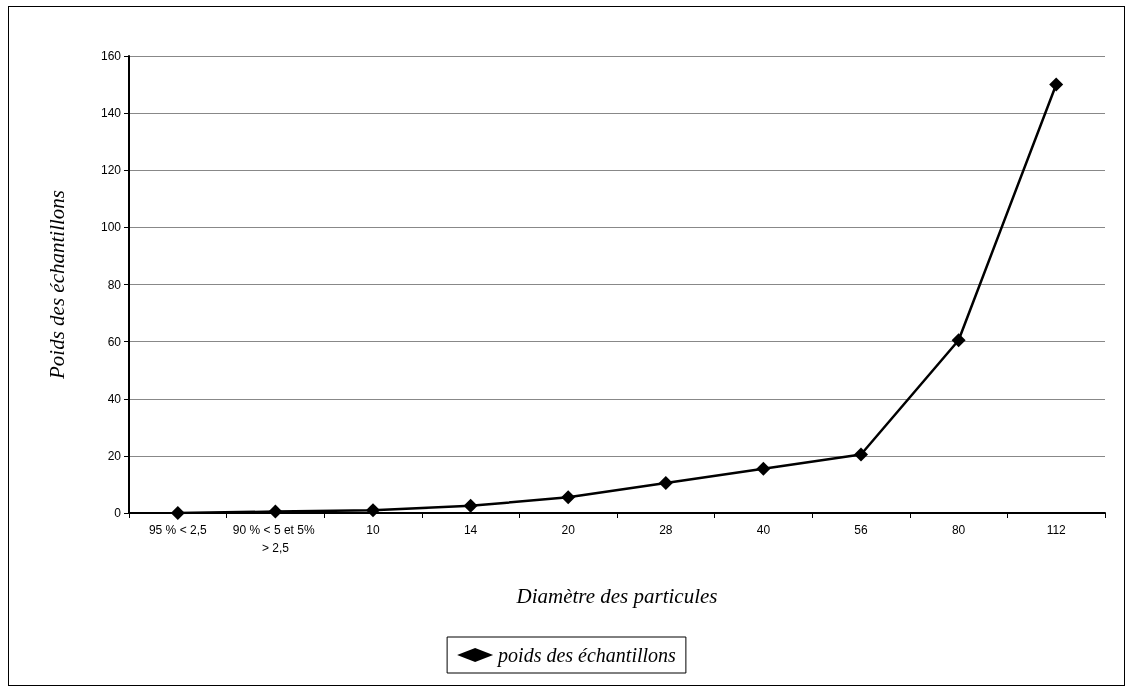  Describe the element at coordinates (568, 530) in the screenshot. I see `x-tick-label: 20` at that location.